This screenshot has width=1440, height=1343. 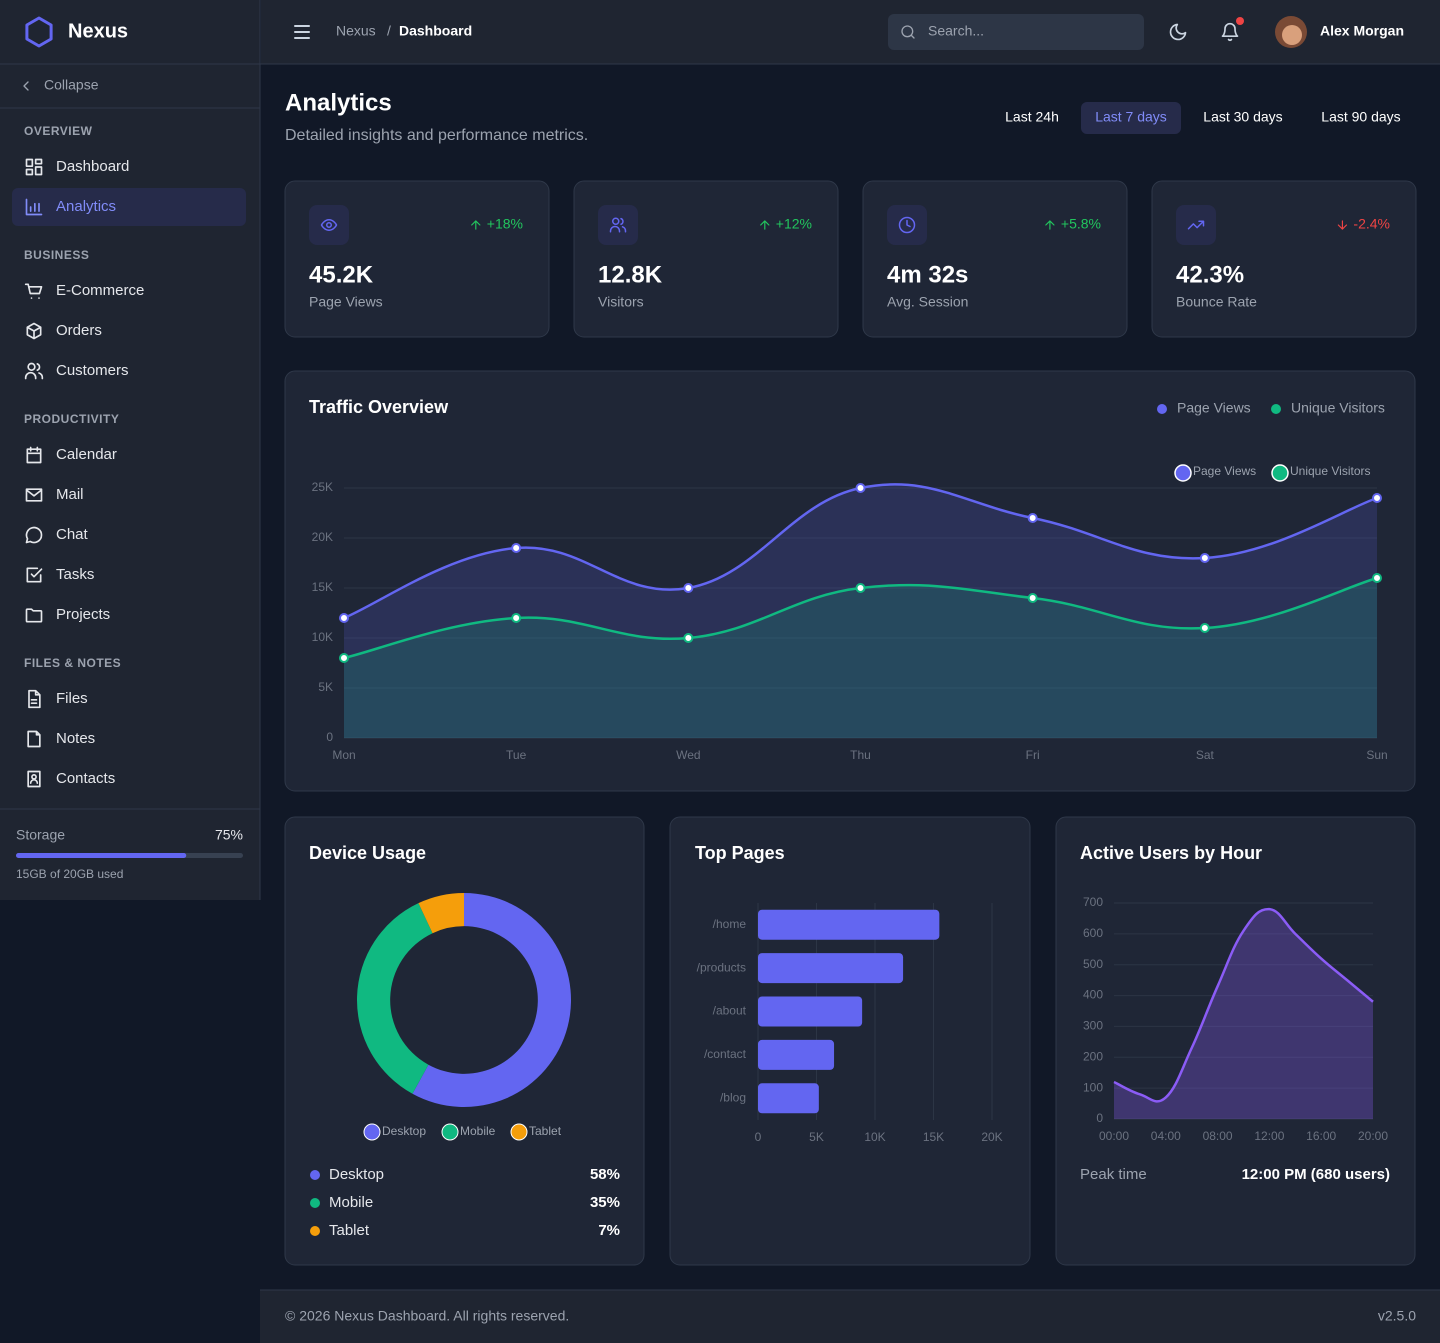 What do you see at coordinates (367, 853) in the screenshot?
I see `chart-title: Device Usage` at bounding box center [367, 853].